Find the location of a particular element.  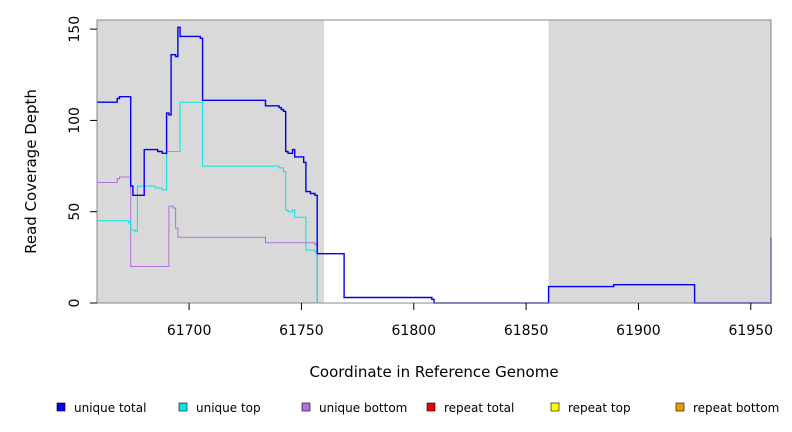

x-tick-label: 61900 is located at coordinates (638, 331).